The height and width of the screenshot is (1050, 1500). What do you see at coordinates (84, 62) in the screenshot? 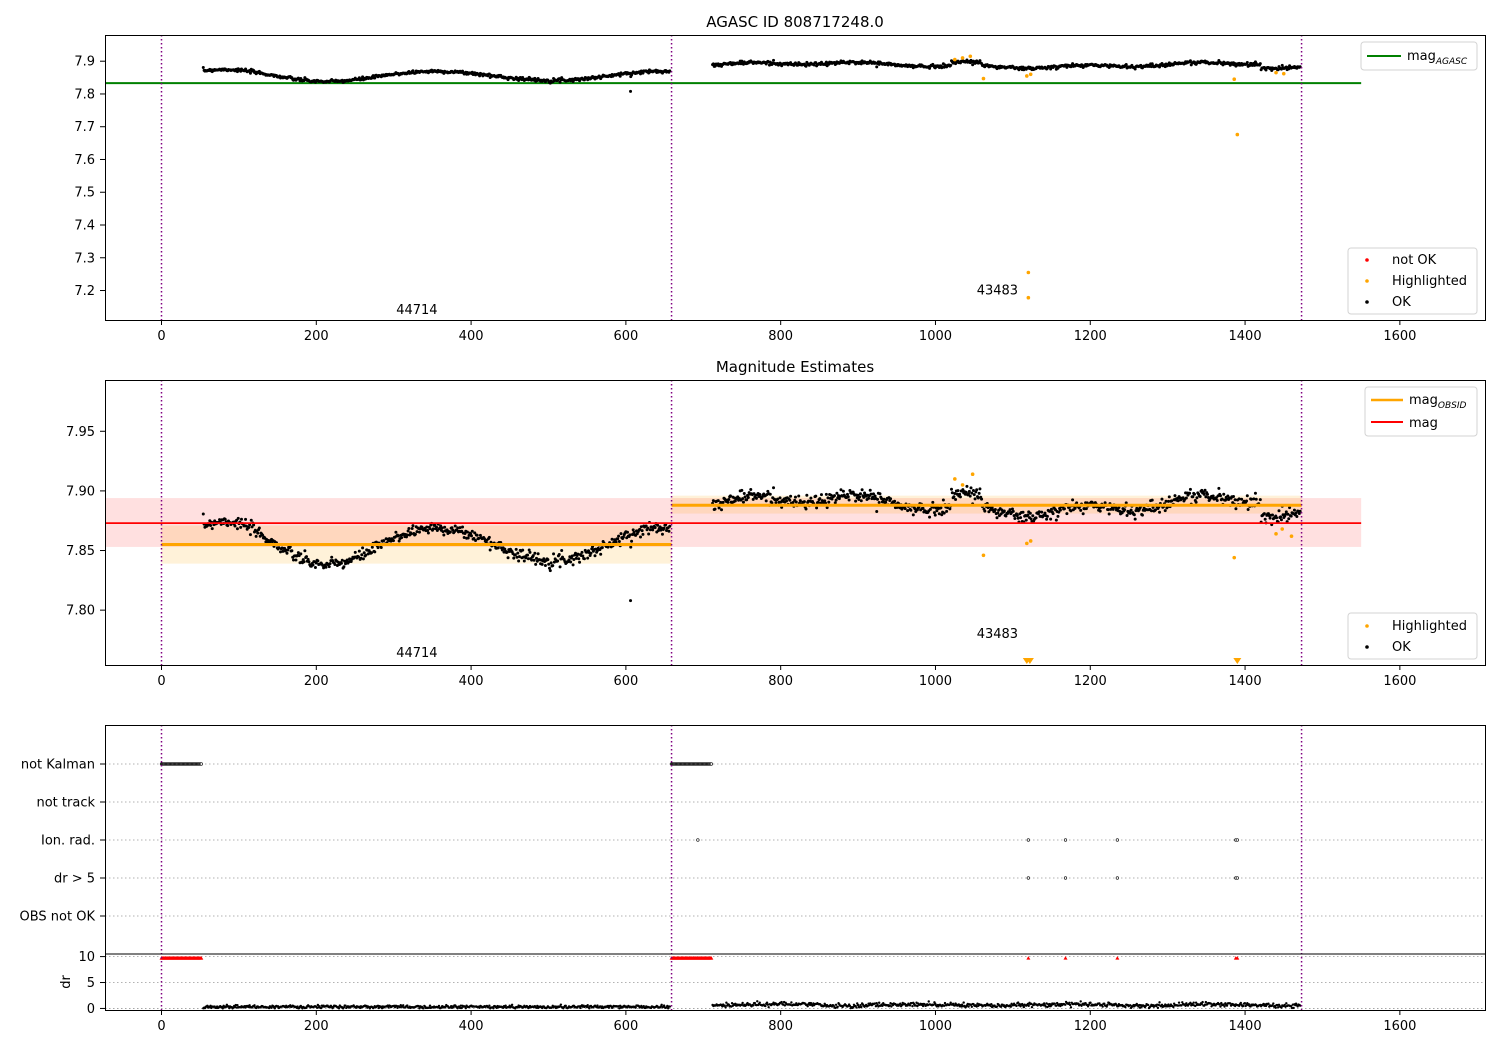
I see `agasc-y-tick-label: 7.9` at bounding box center [84, 62].